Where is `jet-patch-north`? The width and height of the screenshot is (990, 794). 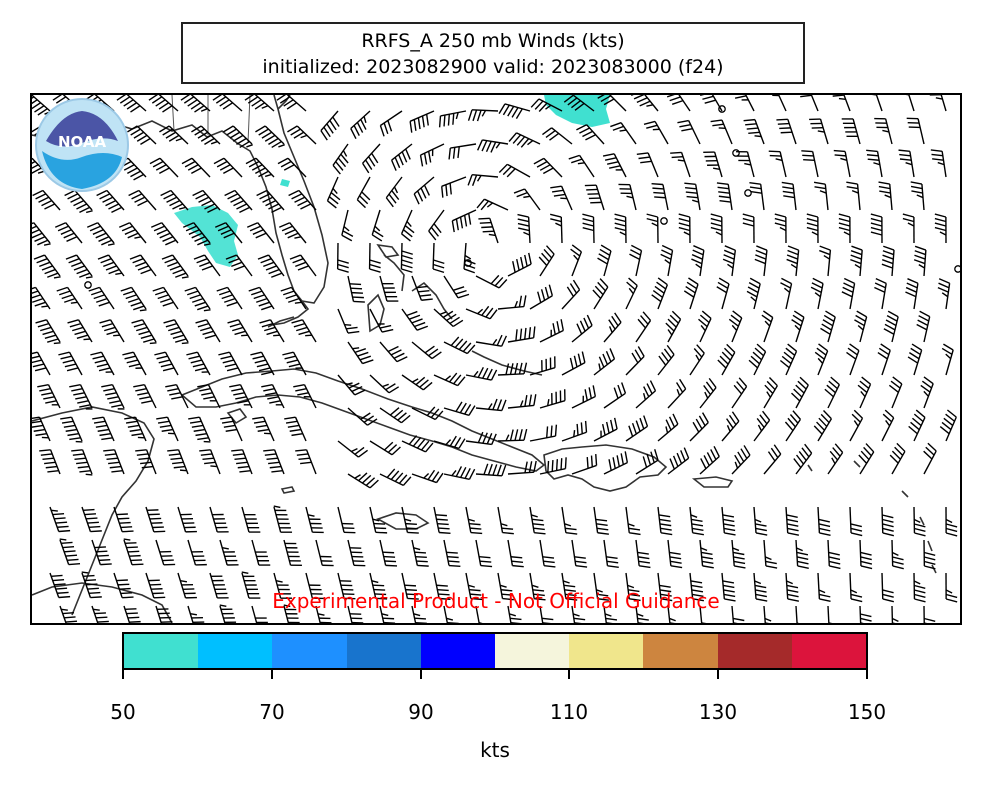
jet-patch-north is located at coordinates (577, 111).